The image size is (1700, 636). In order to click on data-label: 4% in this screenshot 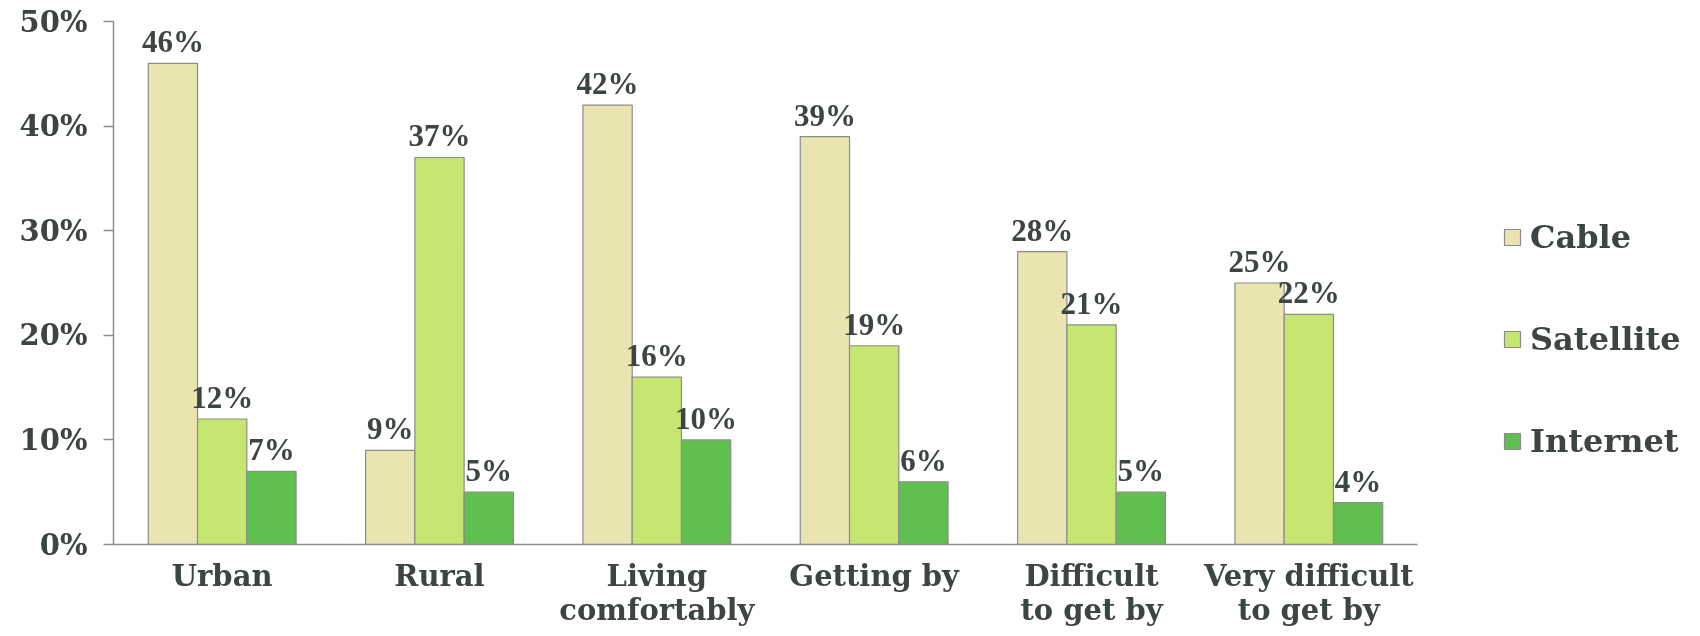, I will do `click(1358, 481)`.